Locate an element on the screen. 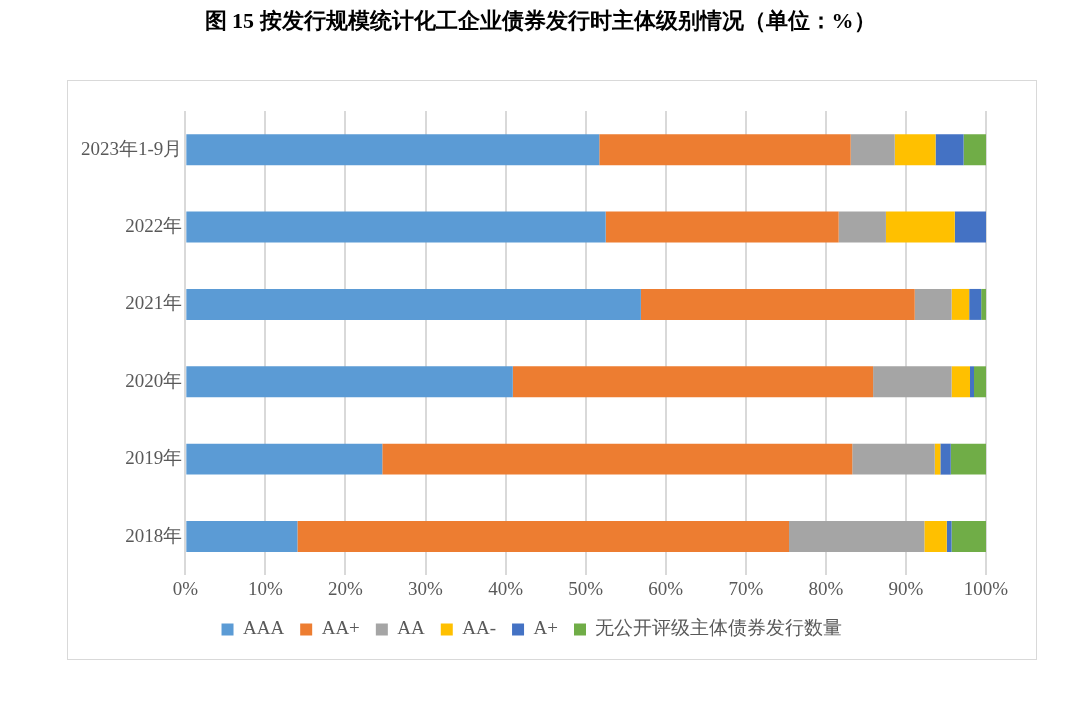 This screenshot has width=1080, height=722. y-tick-label: 2023年1-9月 is located at coordinates (132, 148).